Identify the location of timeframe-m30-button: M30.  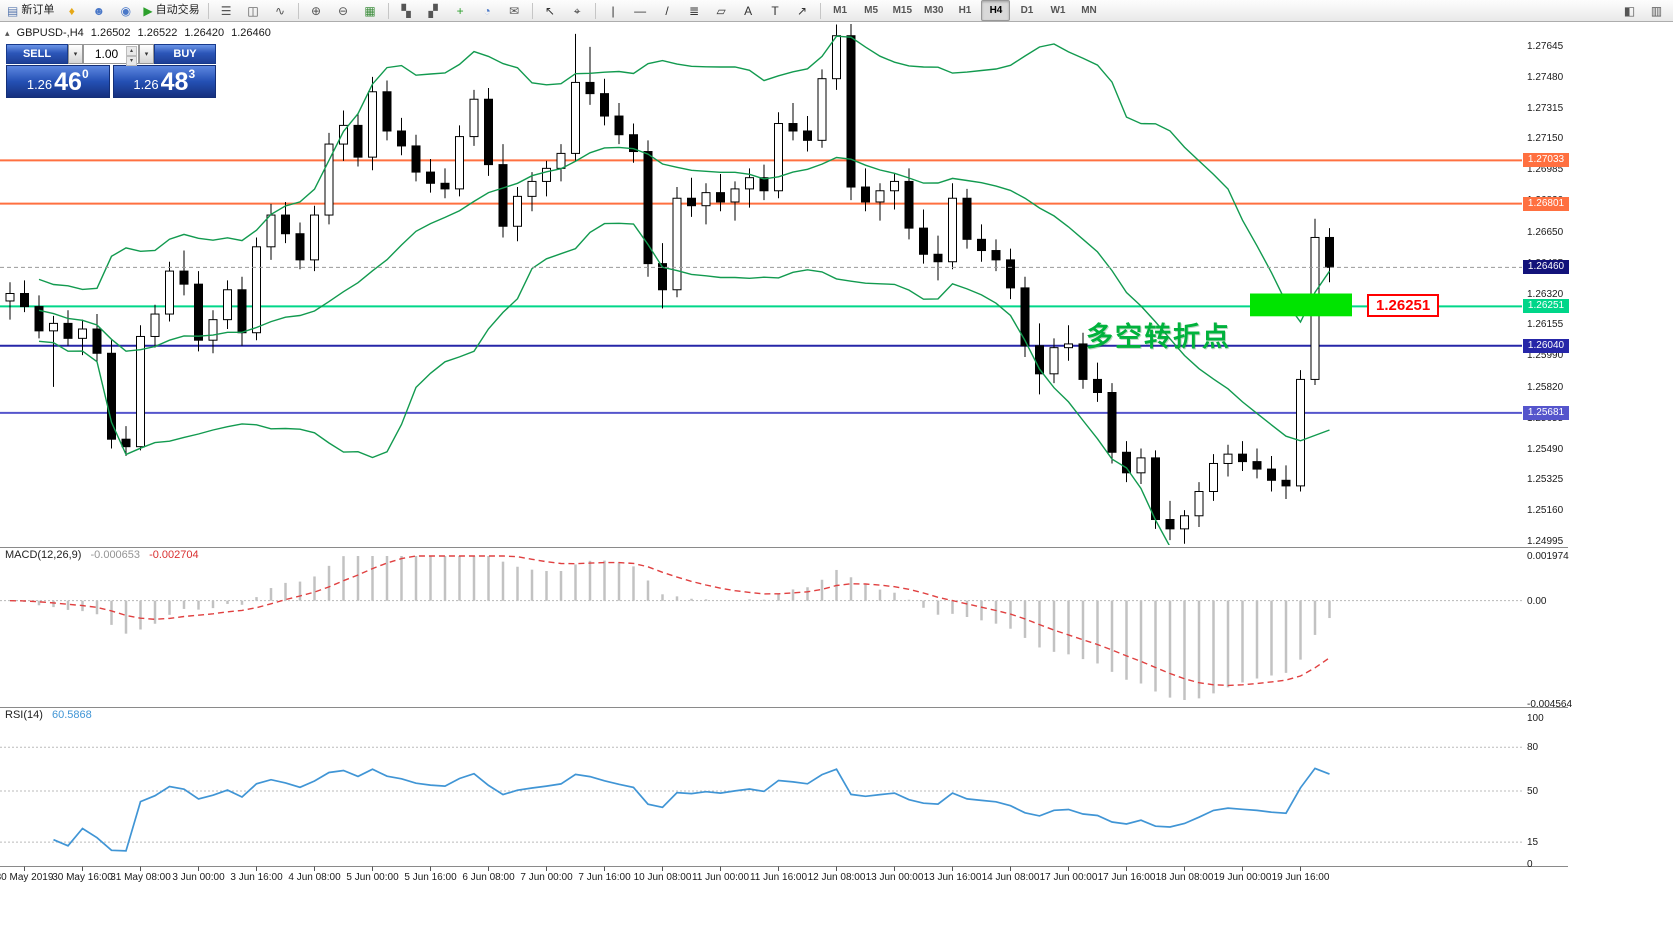
(934, 10).